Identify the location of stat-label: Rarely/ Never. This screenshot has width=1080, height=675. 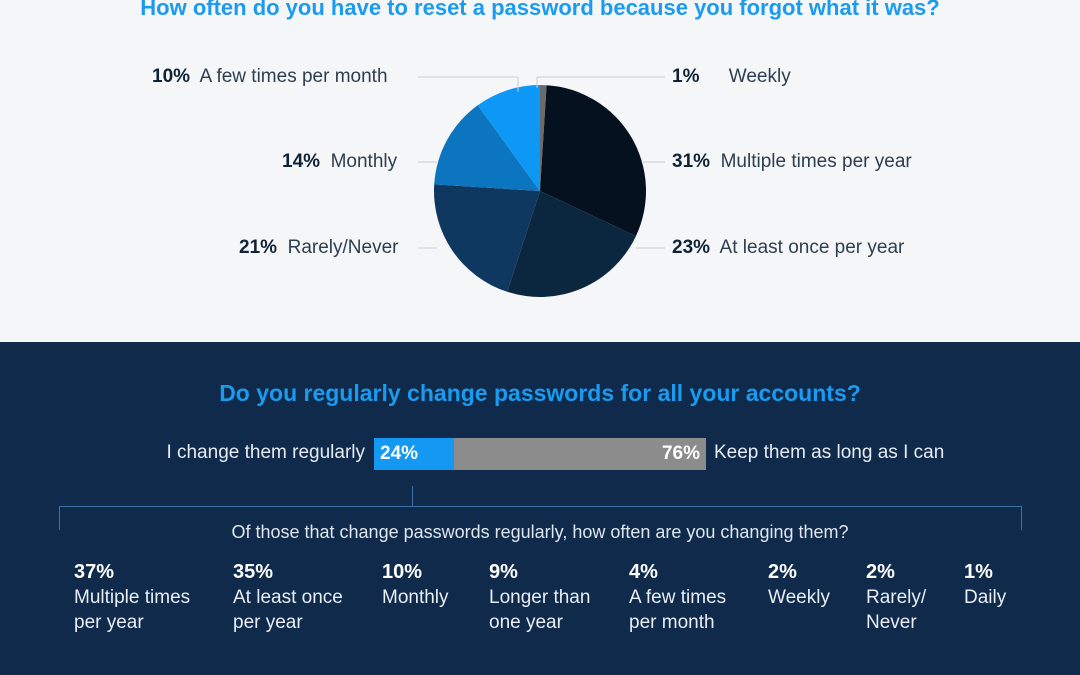
(896, 610).